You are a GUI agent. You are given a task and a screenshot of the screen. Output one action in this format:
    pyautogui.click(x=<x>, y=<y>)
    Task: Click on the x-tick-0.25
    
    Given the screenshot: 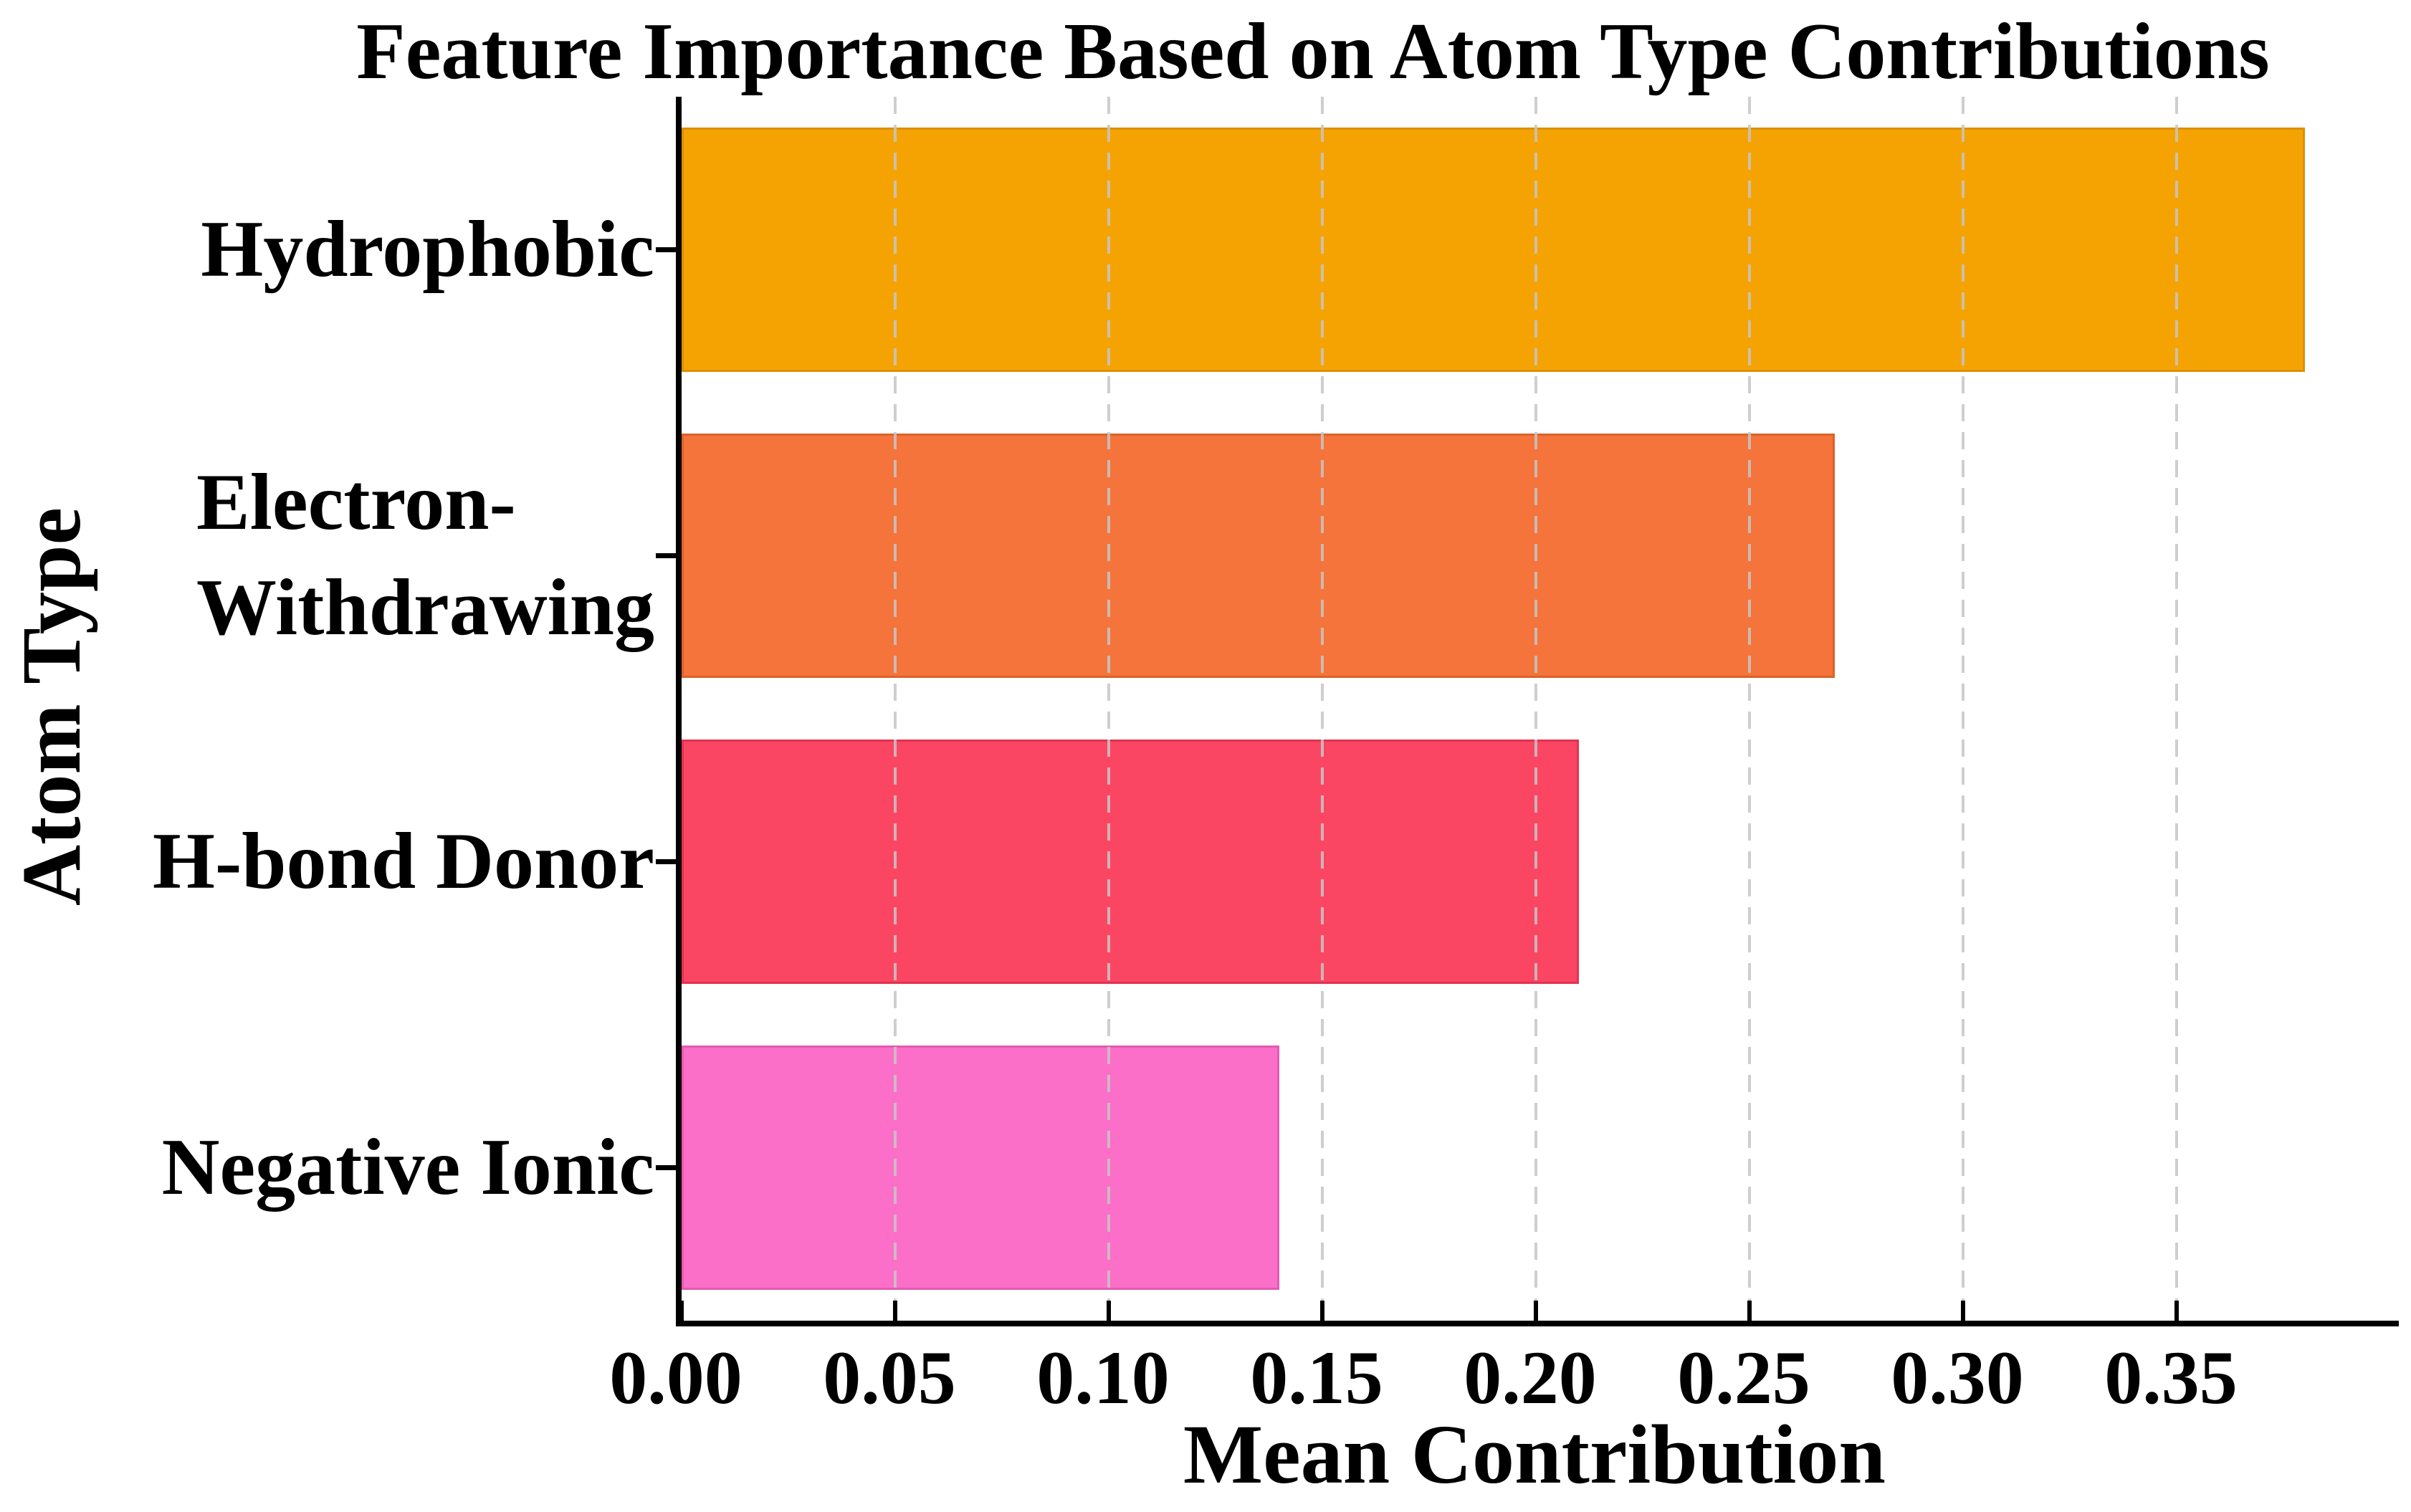 What is the action you would take?
    pyautogui.click(x=1749, y=1311)
    